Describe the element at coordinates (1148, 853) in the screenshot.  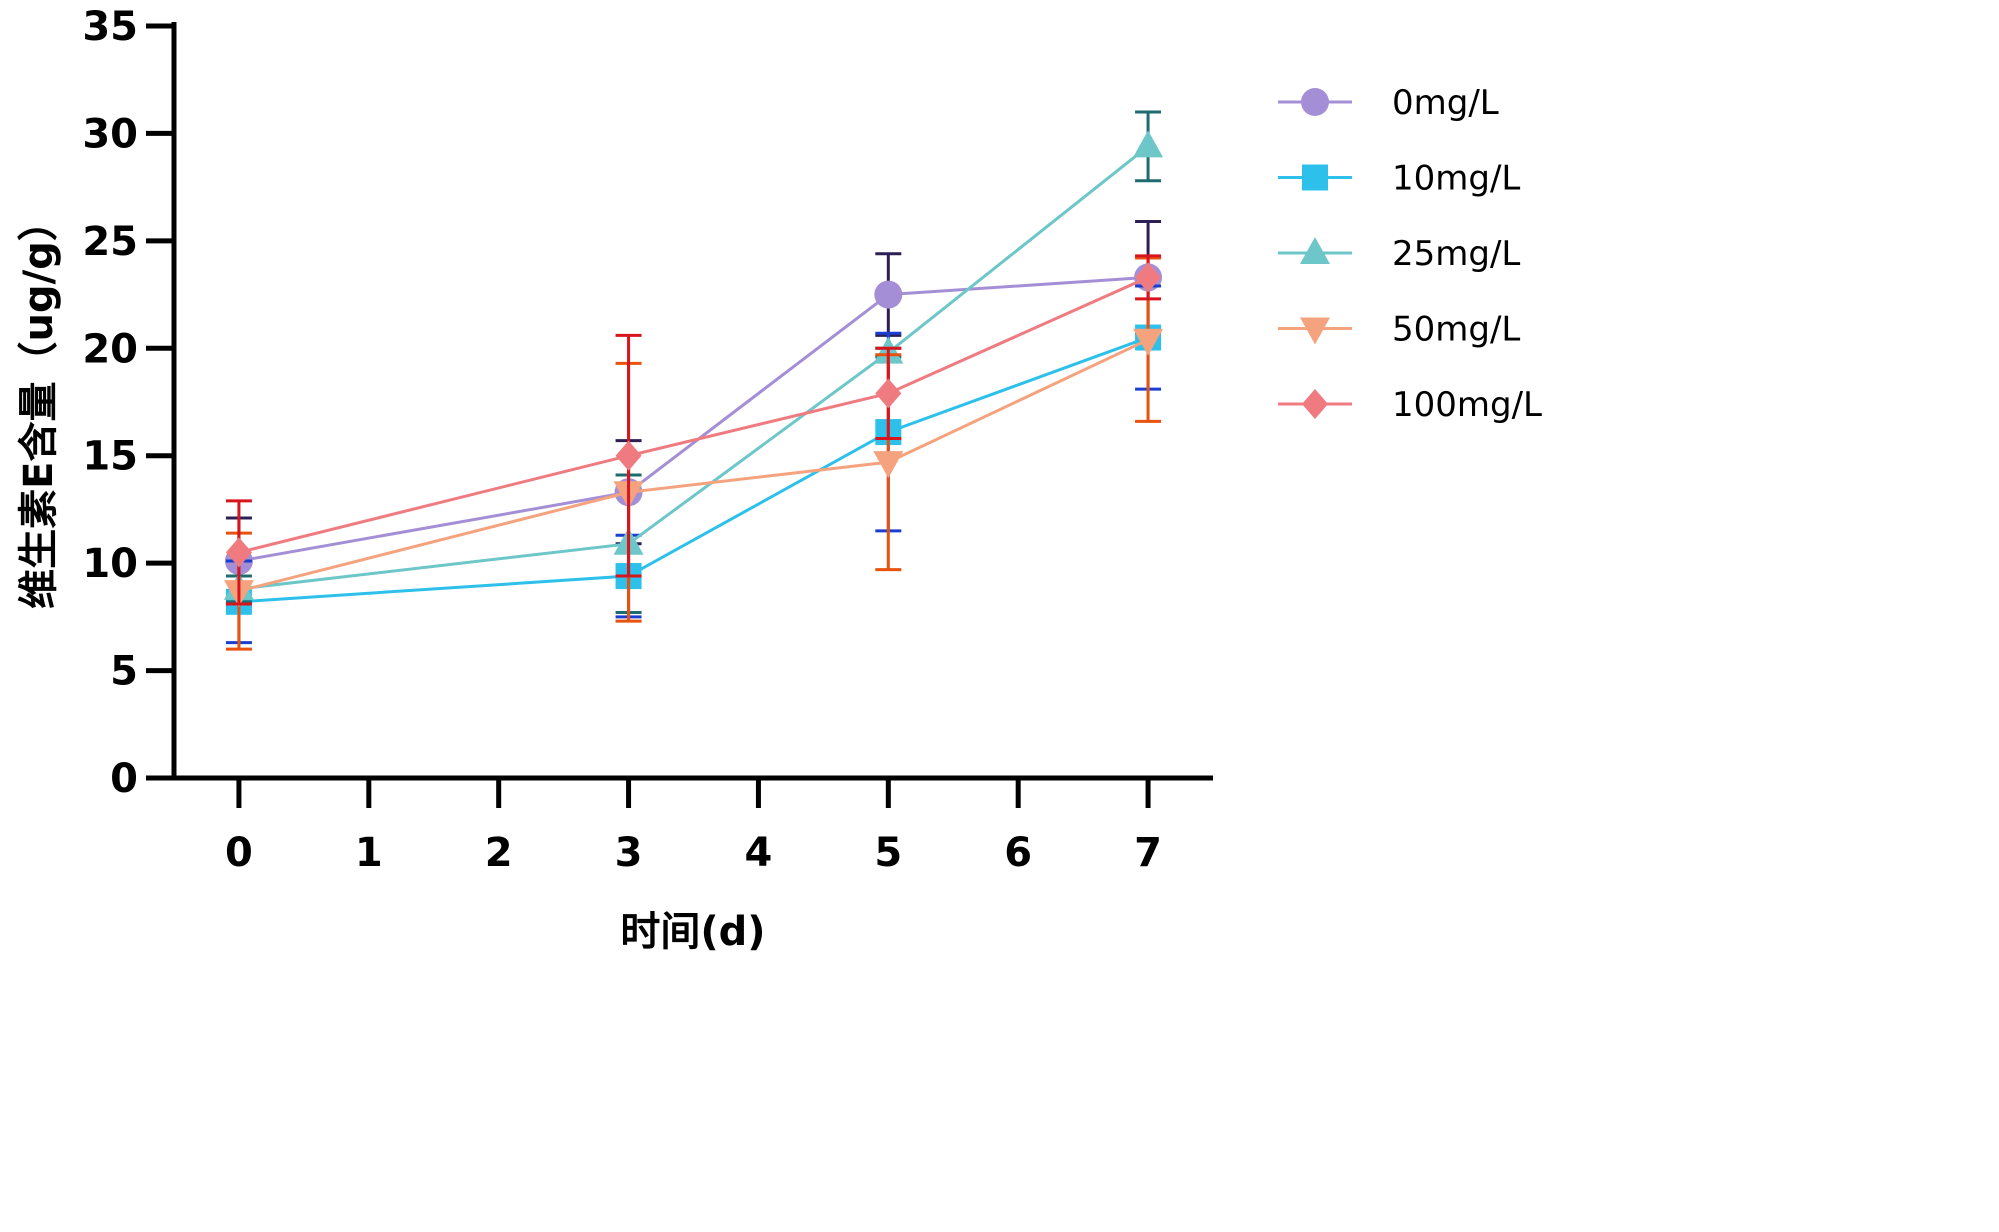
I see `x-tick-label: 7` at that location.